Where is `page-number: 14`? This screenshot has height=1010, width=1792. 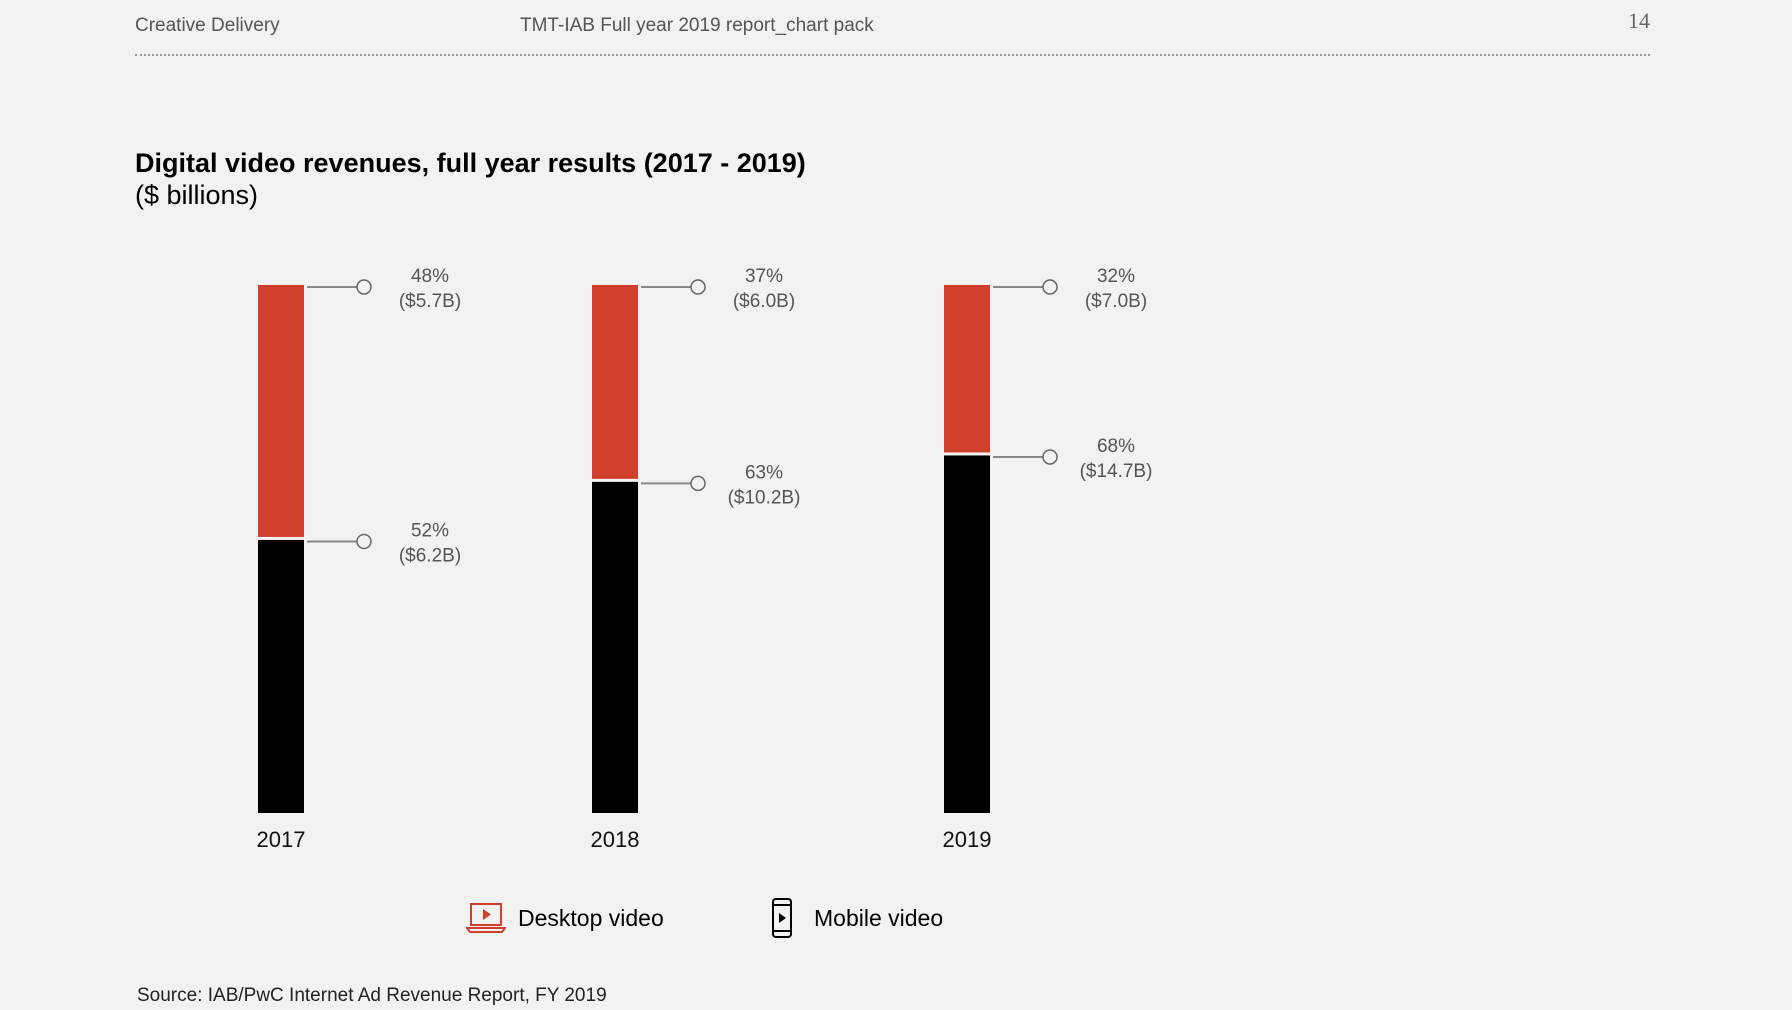 page-number: 14 is located at coordinates (1639, 20).